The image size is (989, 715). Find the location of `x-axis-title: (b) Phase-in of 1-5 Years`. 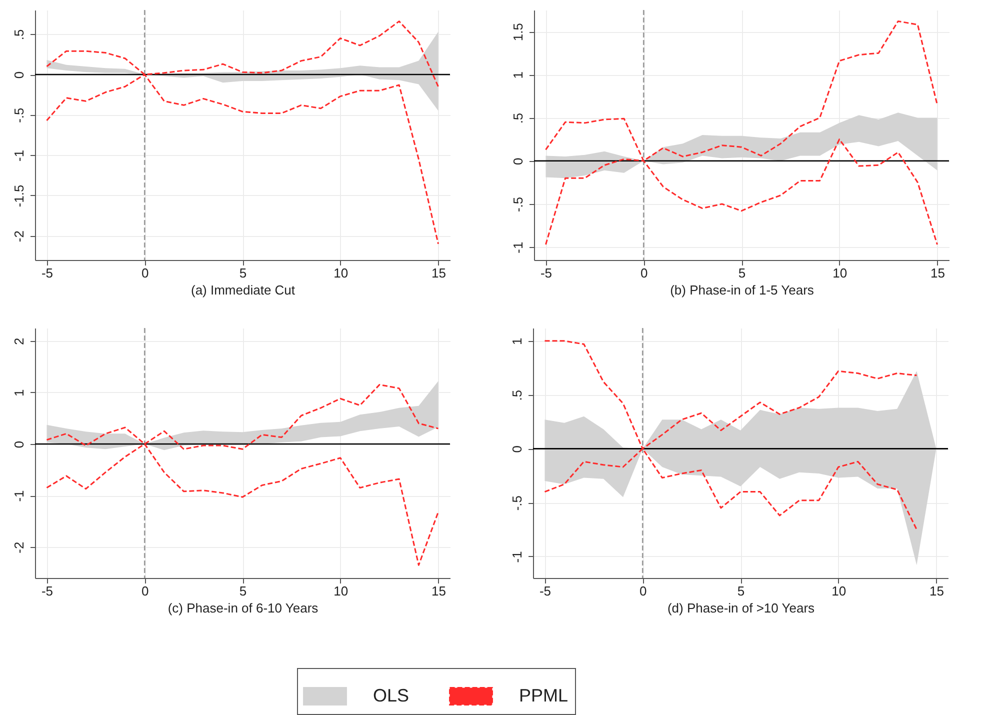

x-axis-title: (b) Phase-in of 1-5 Years is located at coordinates (742, 290).